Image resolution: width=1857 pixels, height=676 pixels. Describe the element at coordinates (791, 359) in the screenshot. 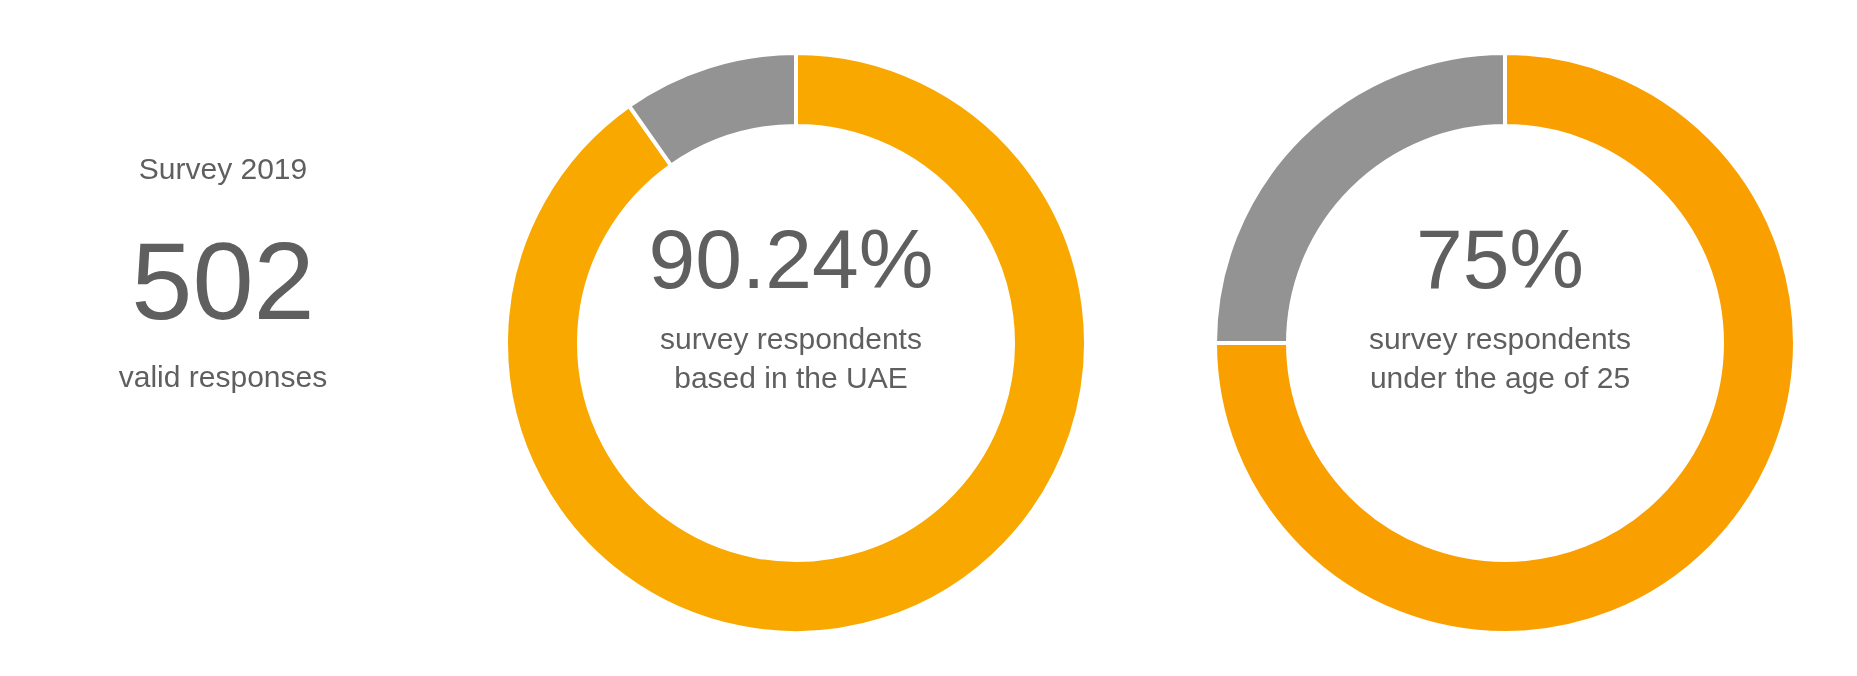

I see `text: survey respondents based in the UAE` at that location.